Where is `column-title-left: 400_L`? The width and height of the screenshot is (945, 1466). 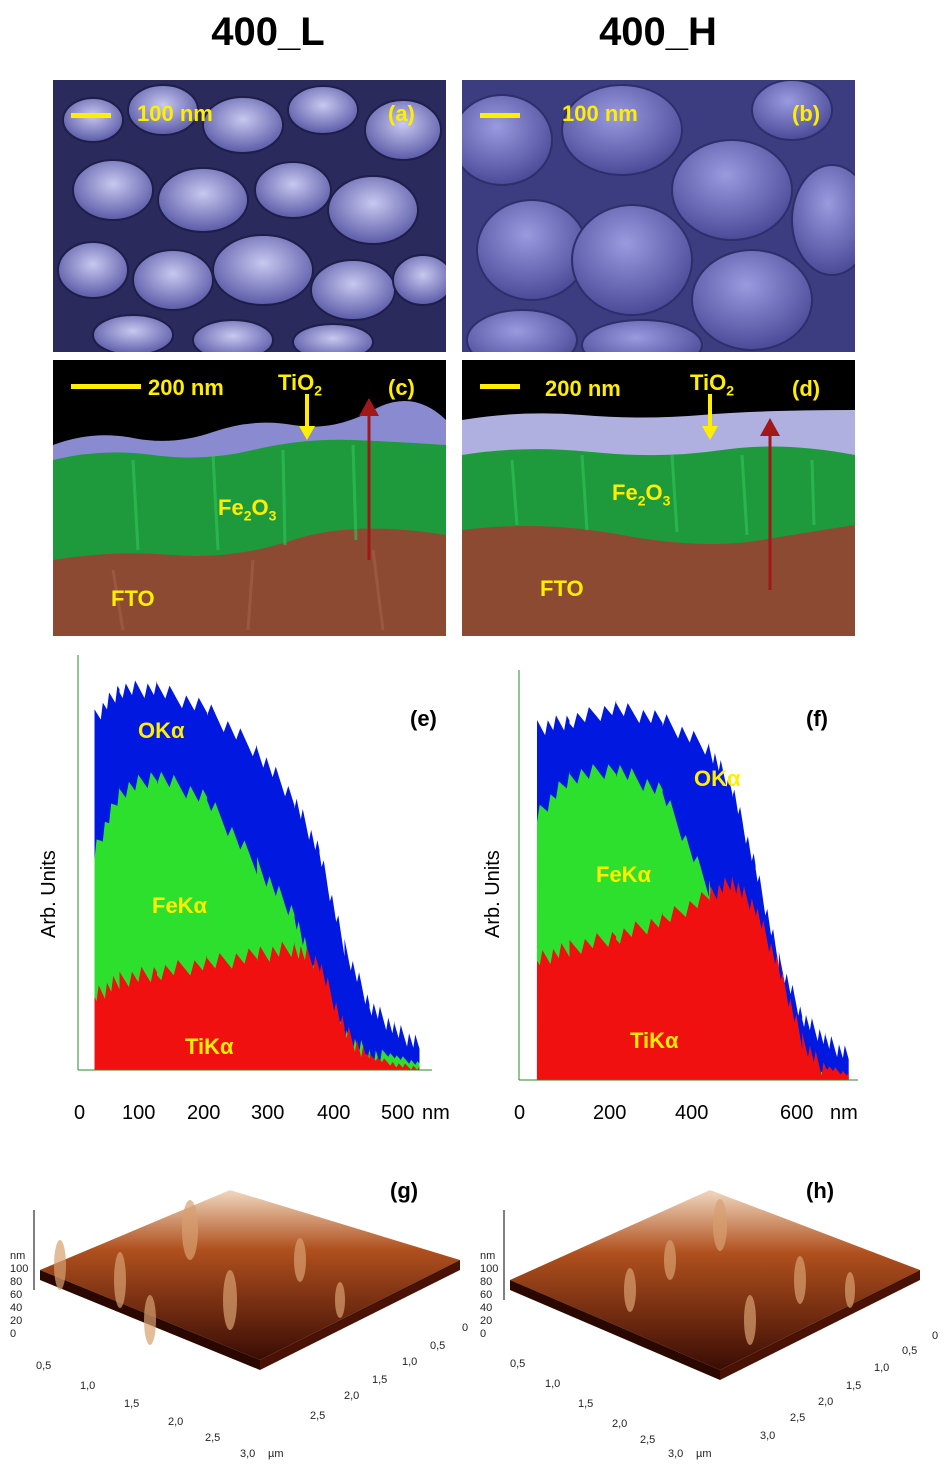 column-title-left: 400_L is located at coordinates (268, 32).